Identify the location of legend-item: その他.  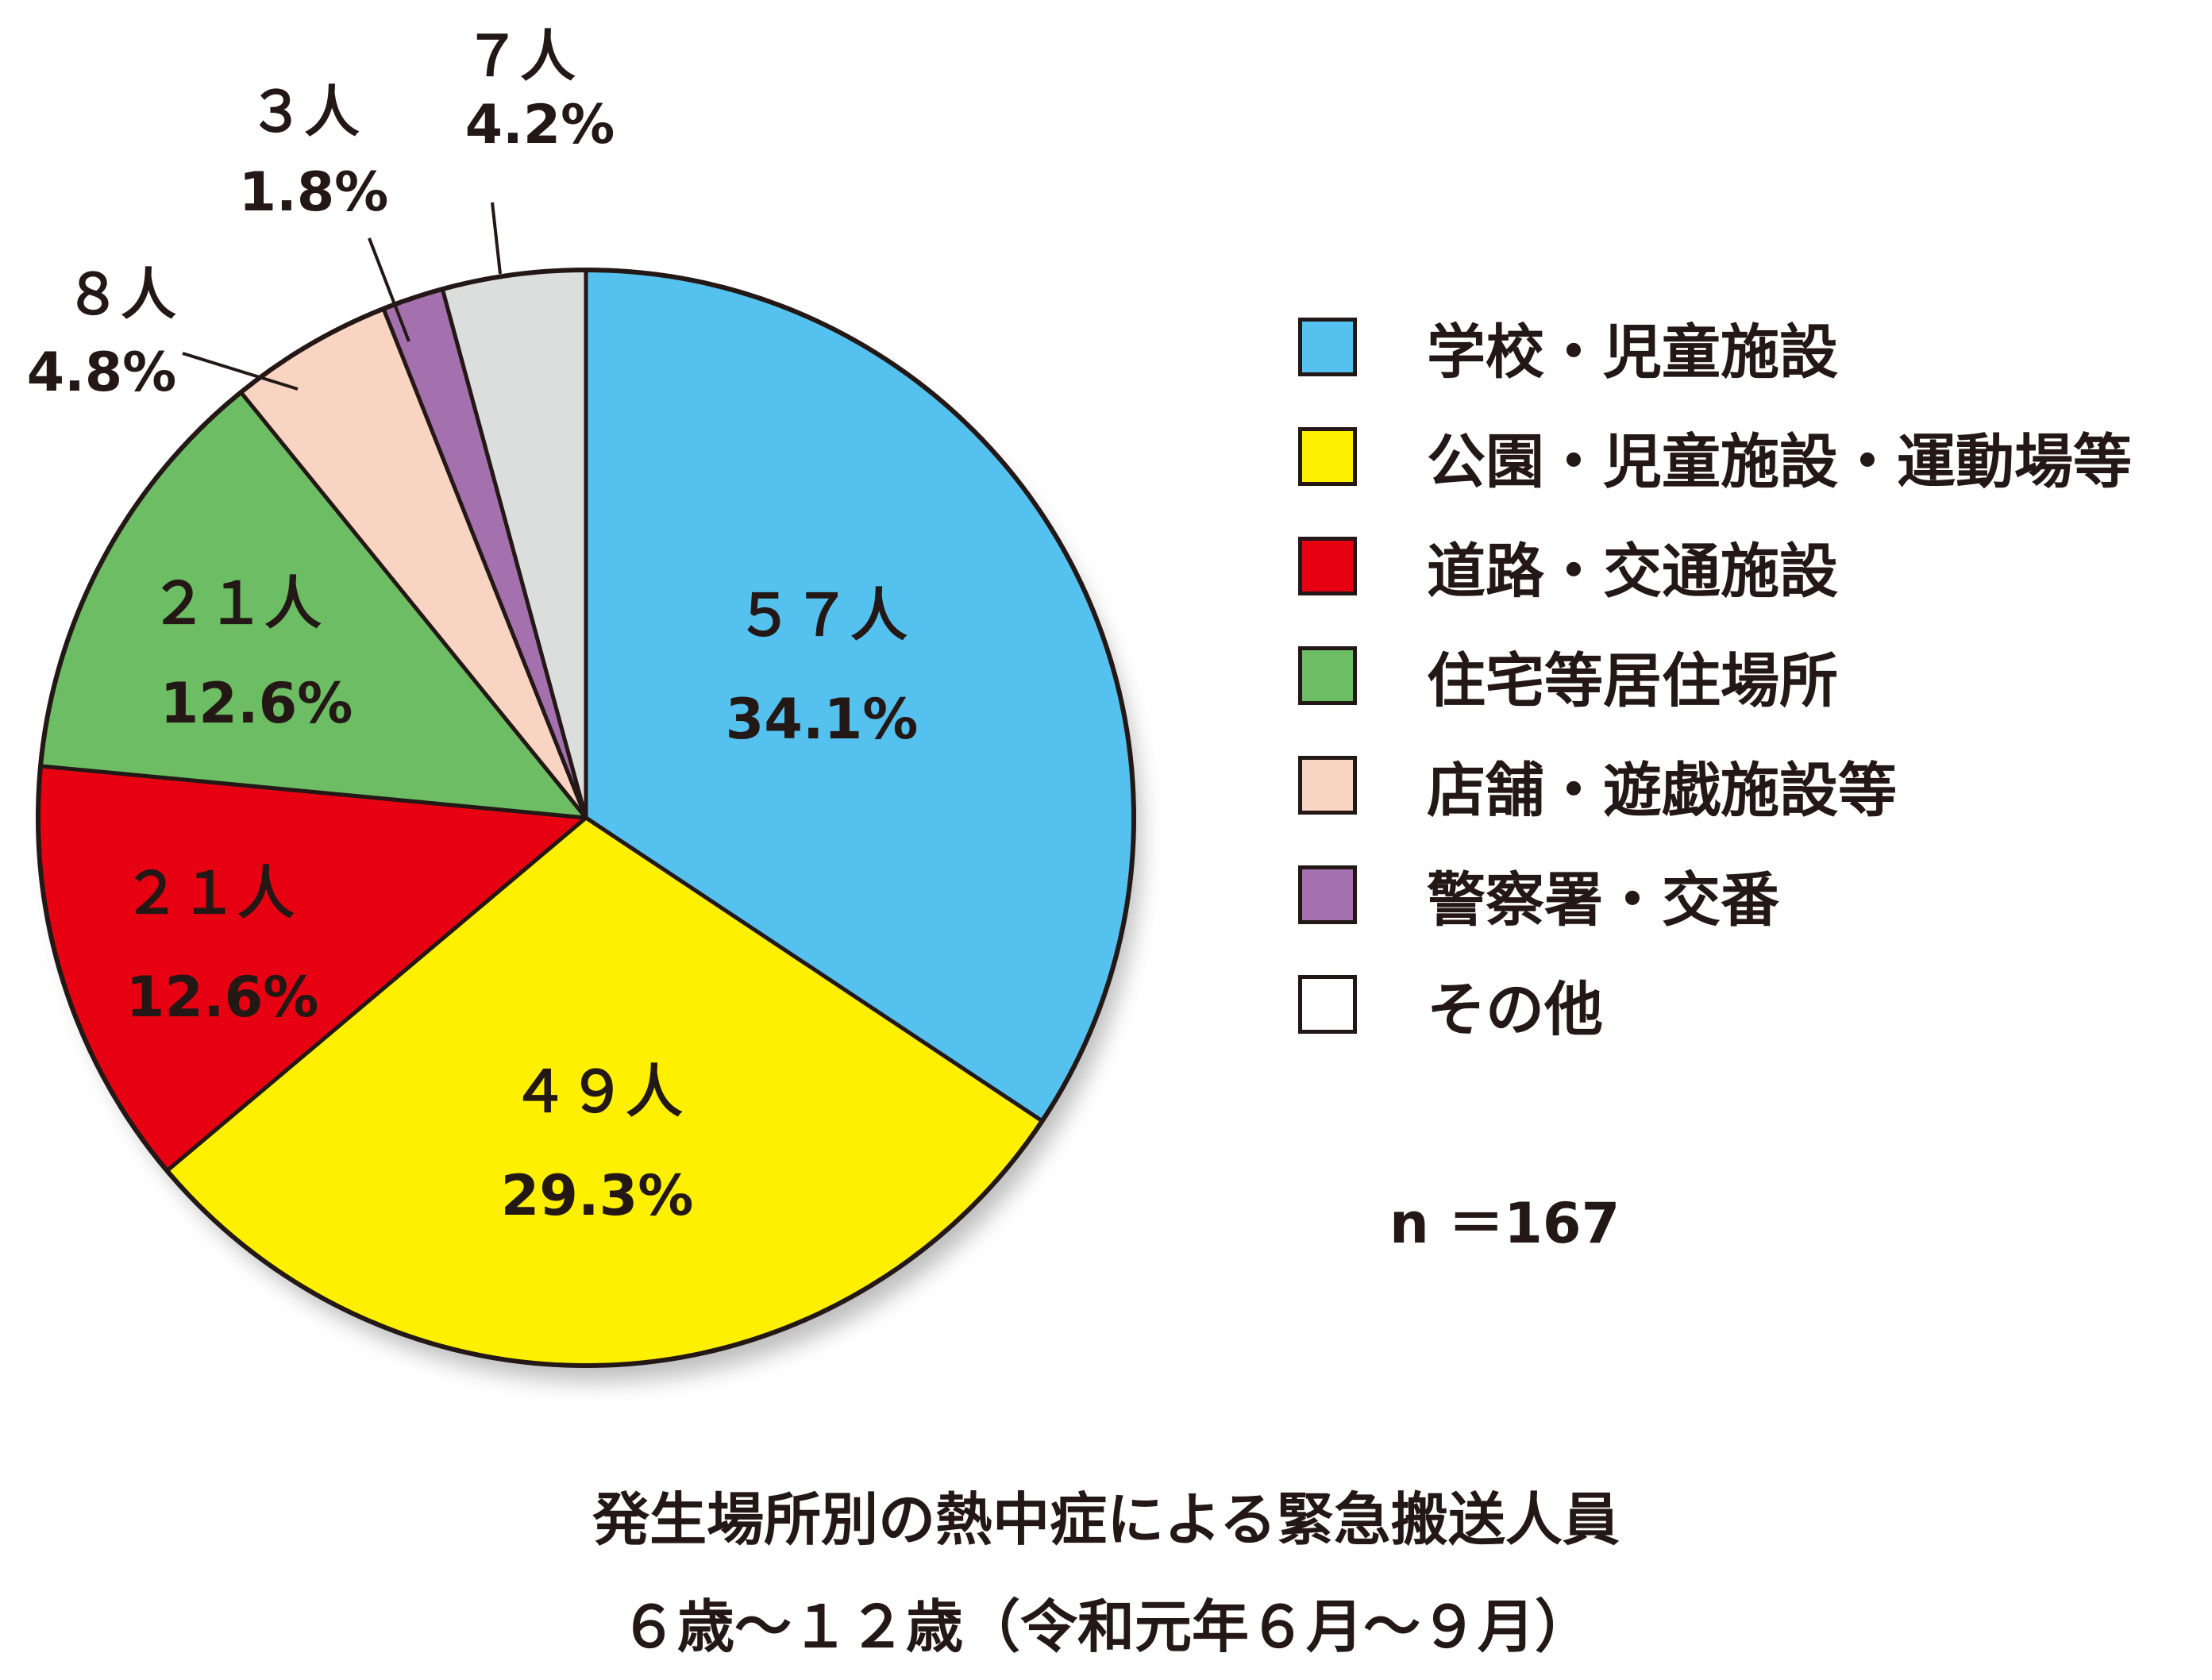
(1450, 1007).